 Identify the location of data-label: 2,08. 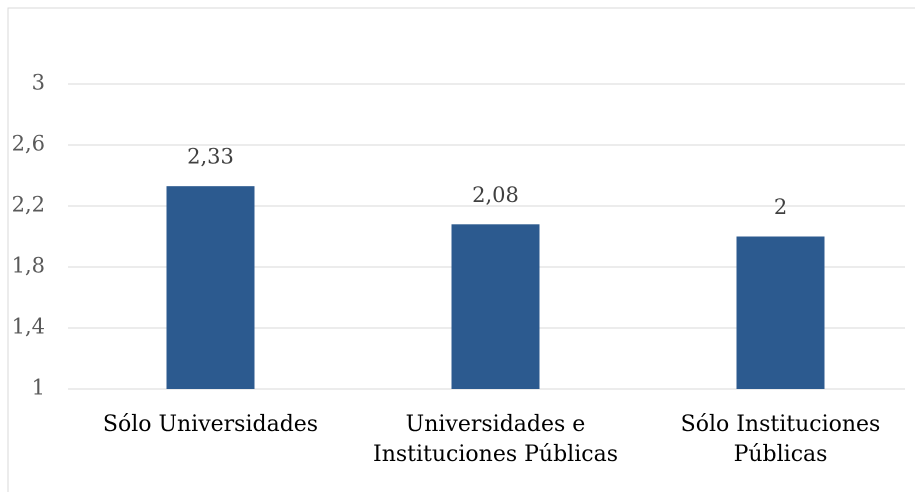
(495, 195).